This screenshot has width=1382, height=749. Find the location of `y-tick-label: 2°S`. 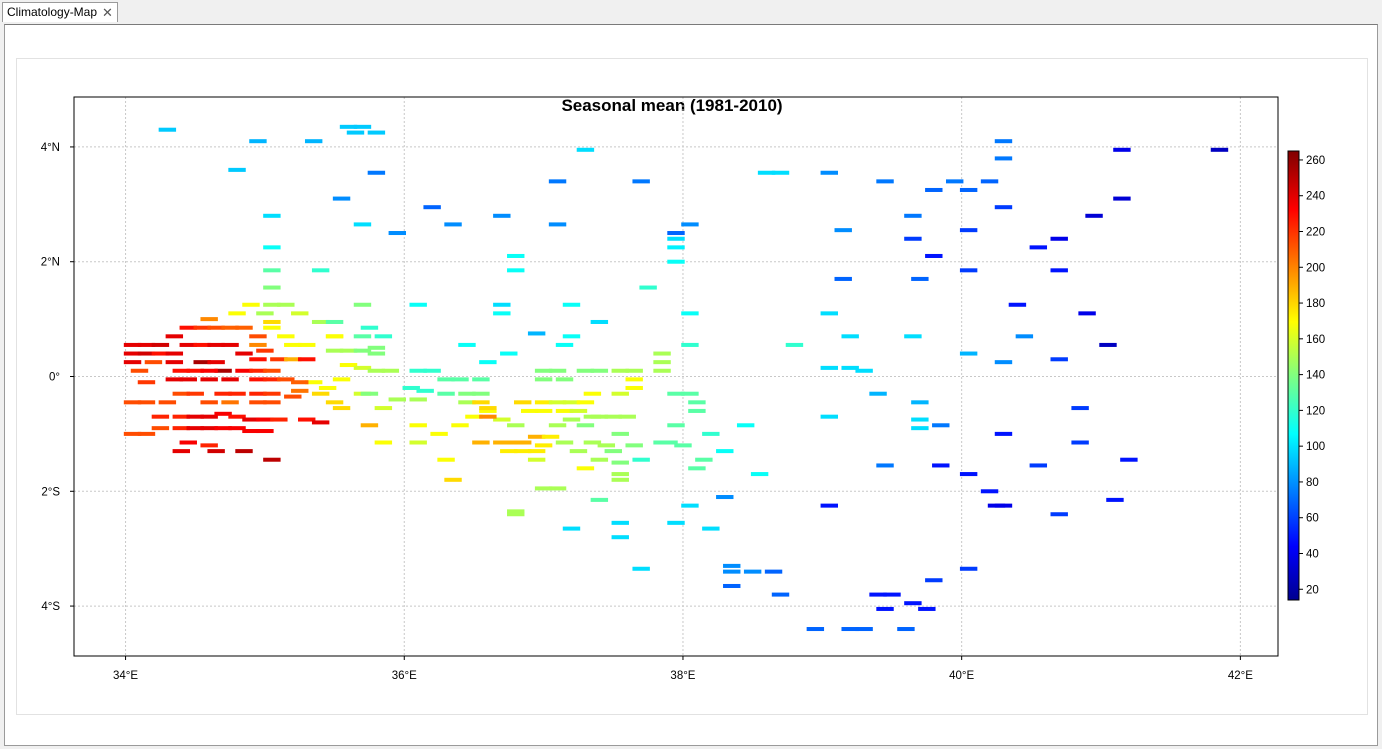

y-tick-label: 2°S is located at coordinates (50, 492).